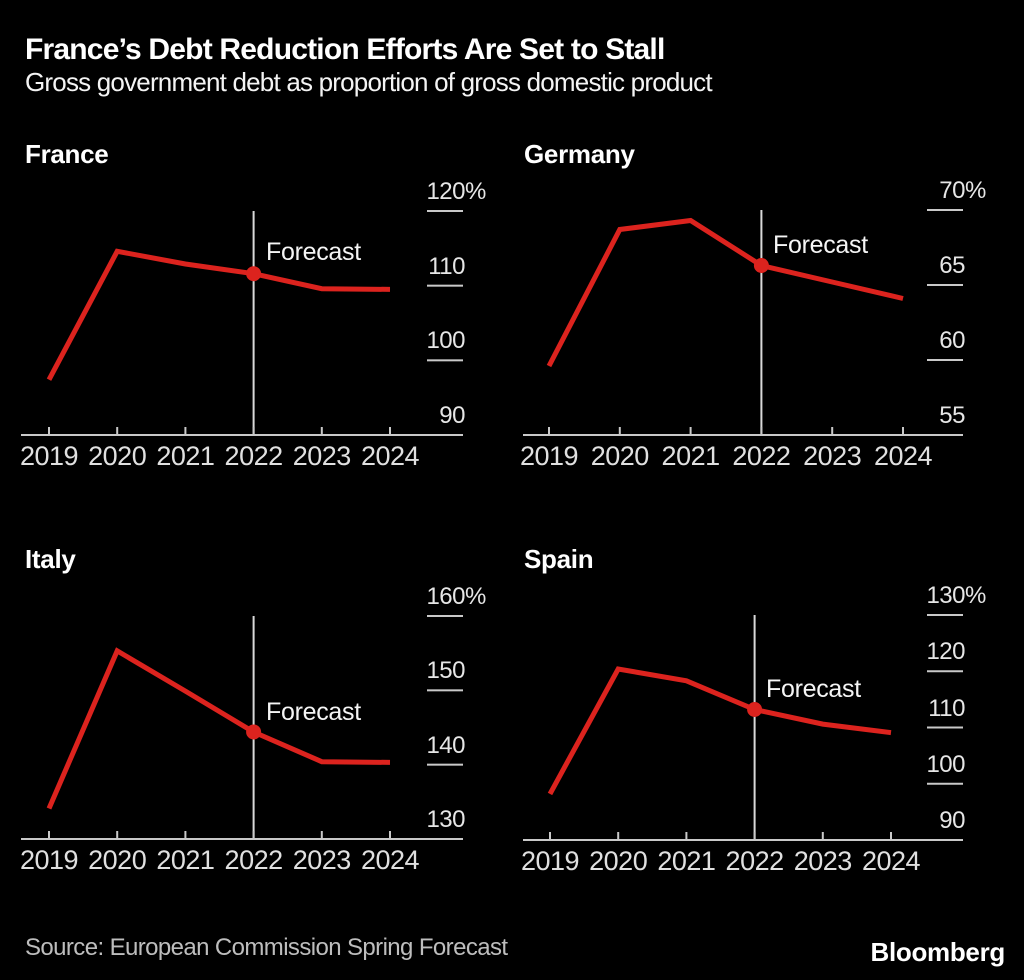 This screenshot has width=1024, height=980. I want to click on y-axis-label-italy-150: 150, so click(445, 671).